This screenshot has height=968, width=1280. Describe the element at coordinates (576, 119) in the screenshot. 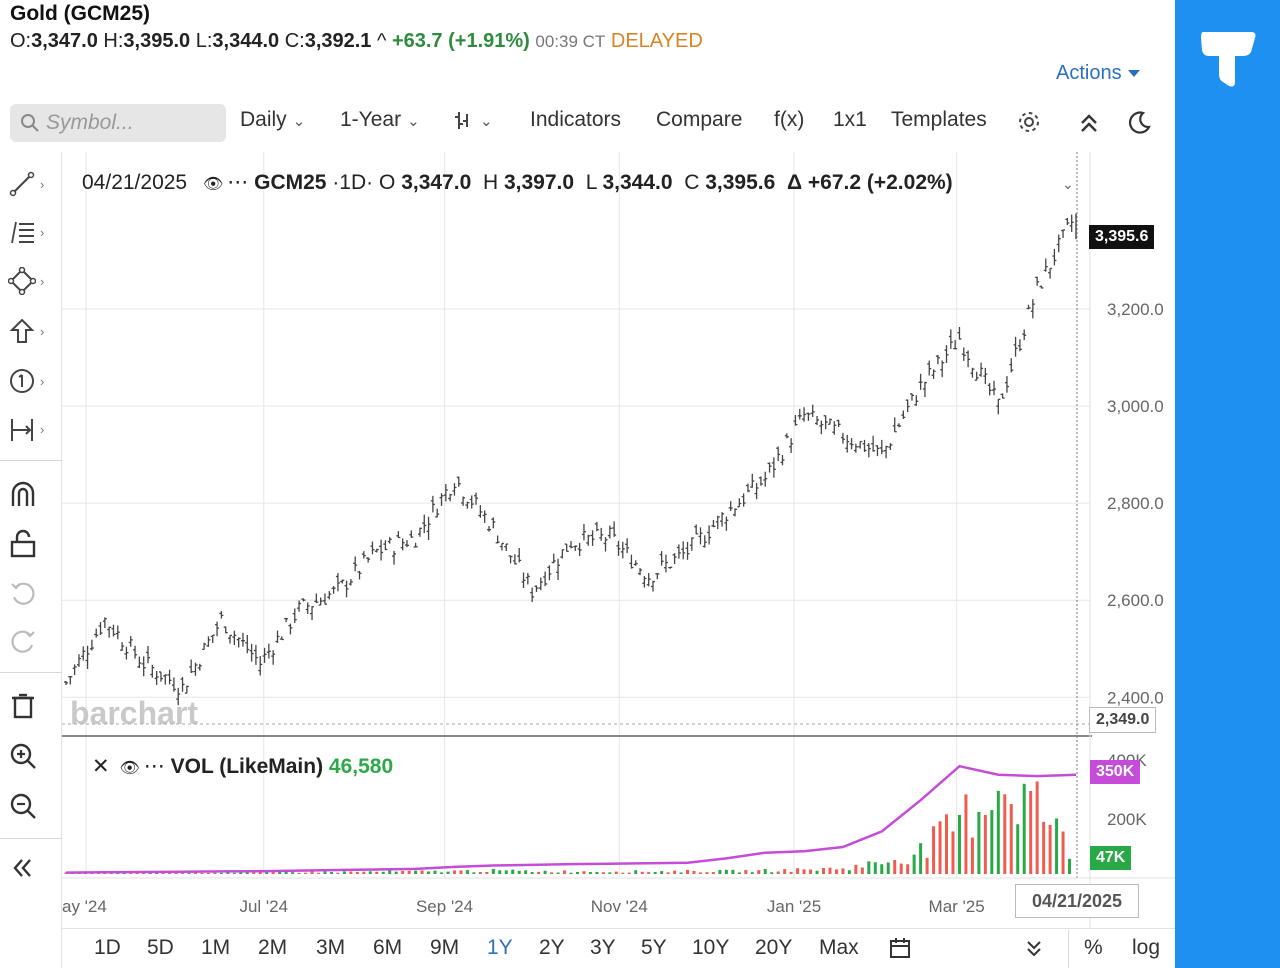

I see `indicators-button: Indicators` at that location.